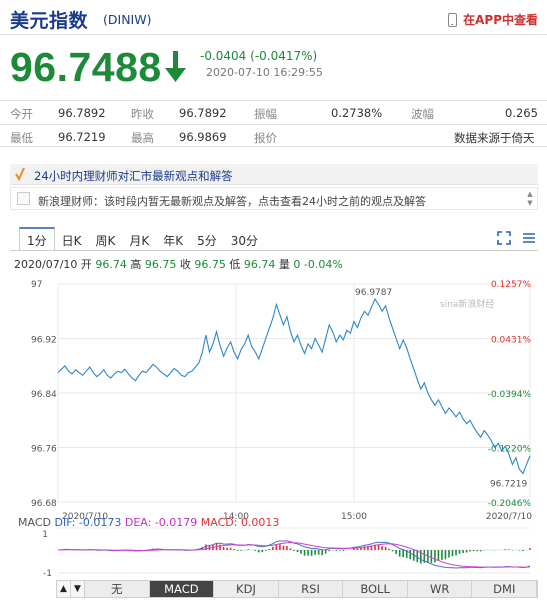  I want to click on x-tick-label: 14:00, so click(236, 517).